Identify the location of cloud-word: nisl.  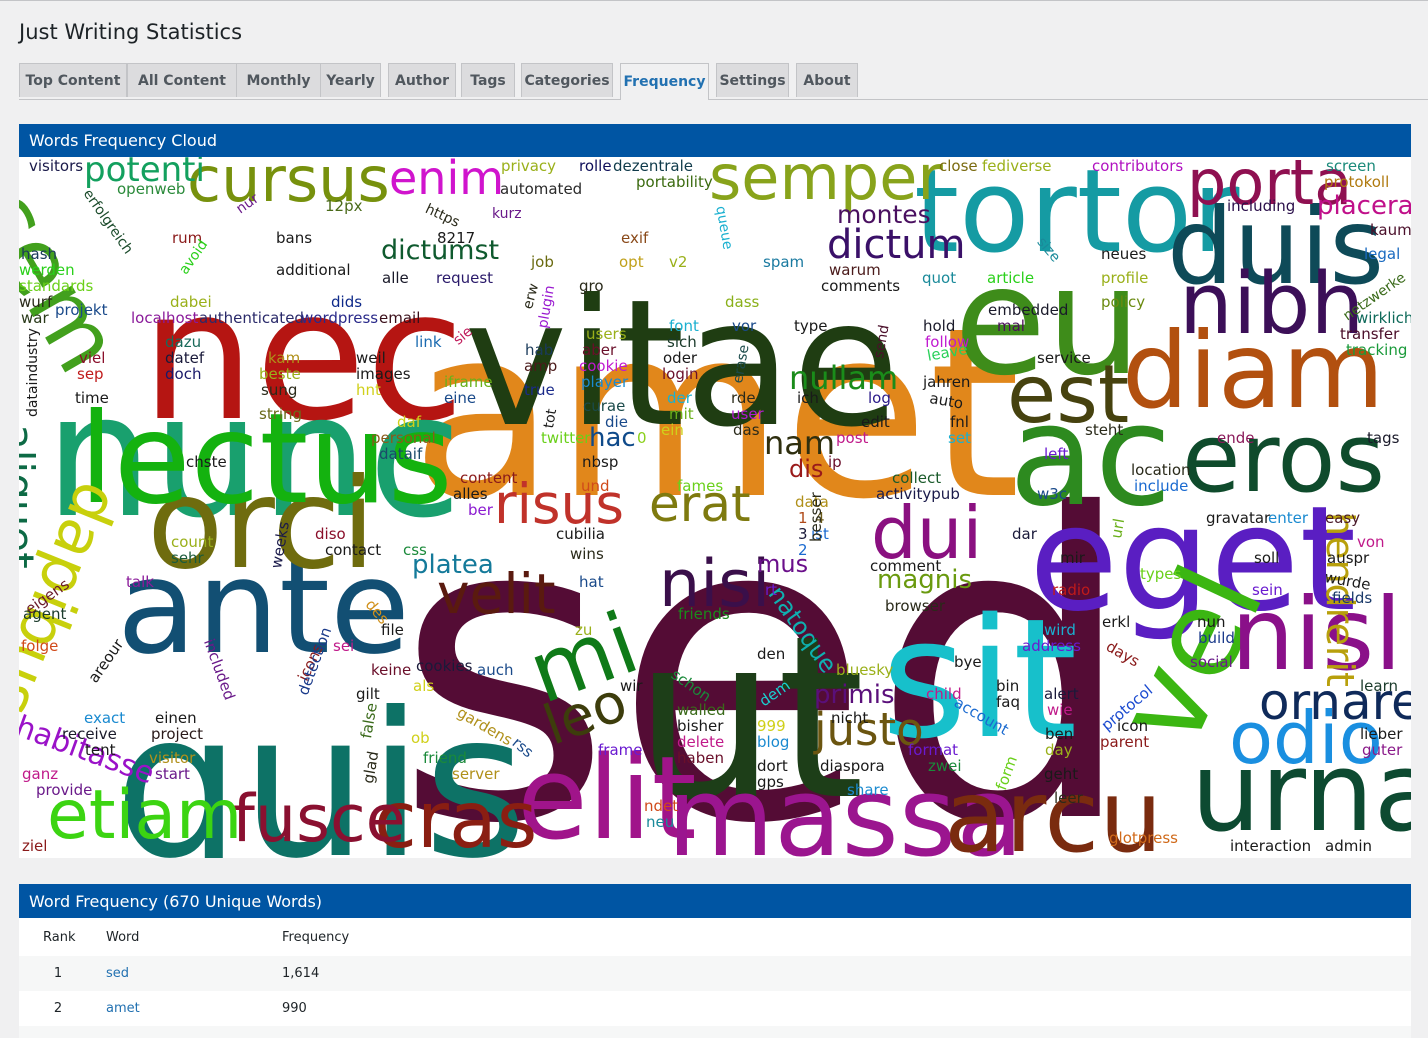
(1317, 634).